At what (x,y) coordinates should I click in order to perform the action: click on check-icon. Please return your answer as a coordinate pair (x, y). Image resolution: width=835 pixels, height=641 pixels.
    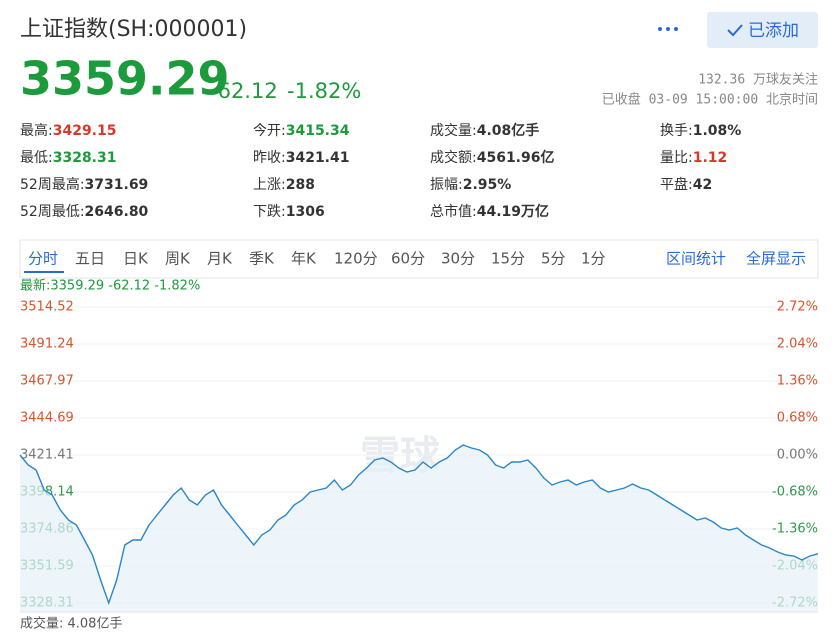
    Looking at the image, I should click on (735, 30).